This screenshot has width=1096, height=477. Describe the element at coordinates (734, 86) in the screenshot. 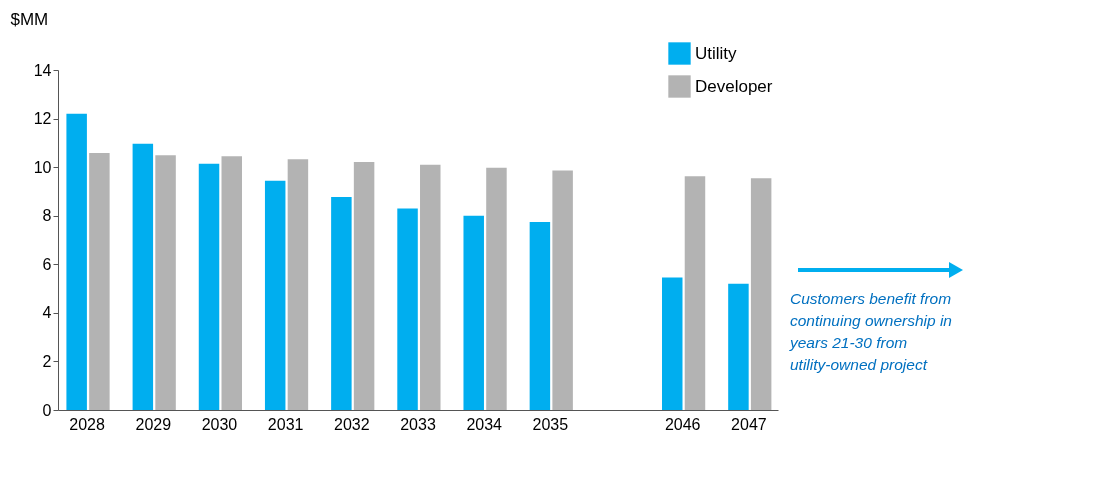

I see `legend-label: Developer` at that location.